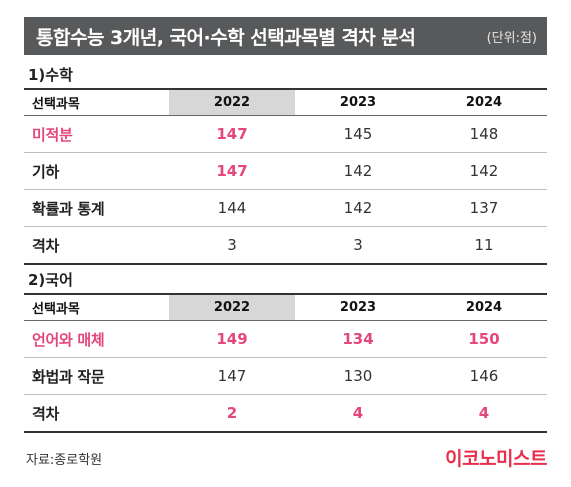 This screenshot has height=487, width=571. What do you see at coordinates (96, 339) in the screenshot?
I see `row-label: 언어와 매체` at bounding box center [96, 339].